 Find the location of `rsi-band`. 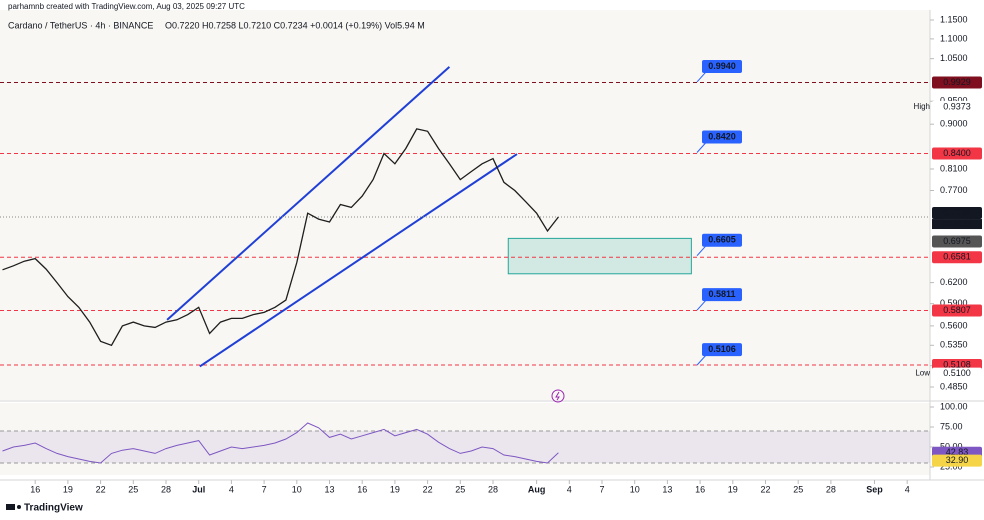

rsi-band is located at coordinates (465, 447).